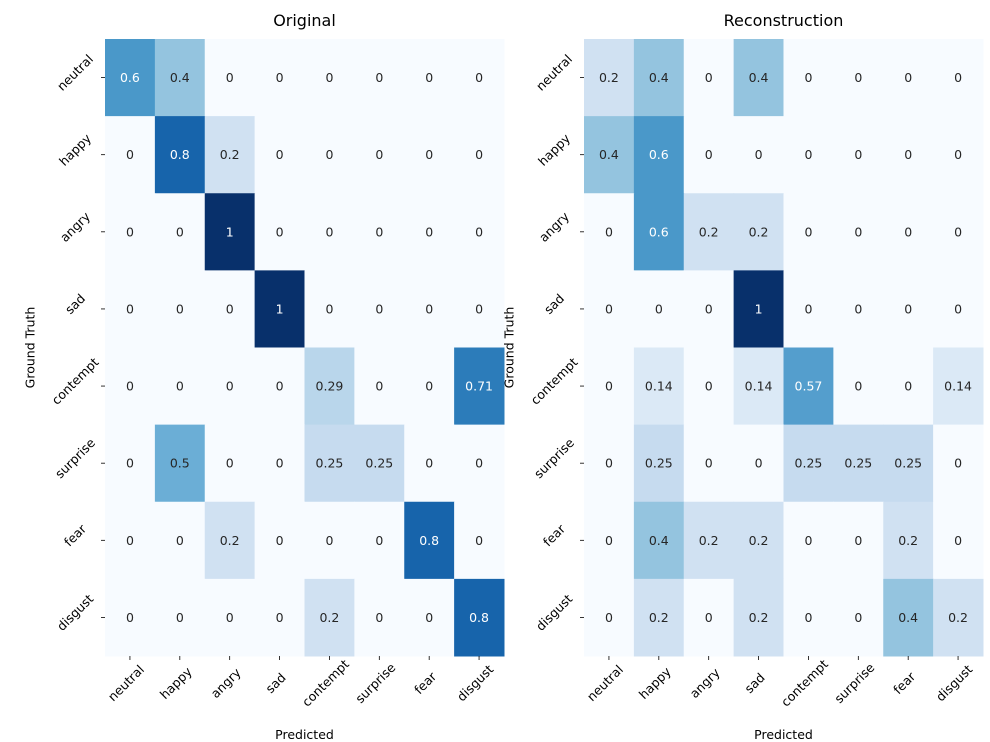 The image size is (990, 742). Describe the element at coordinates (804, 682) in the screenshot. I see `x-tick-label: contempt` at that location.